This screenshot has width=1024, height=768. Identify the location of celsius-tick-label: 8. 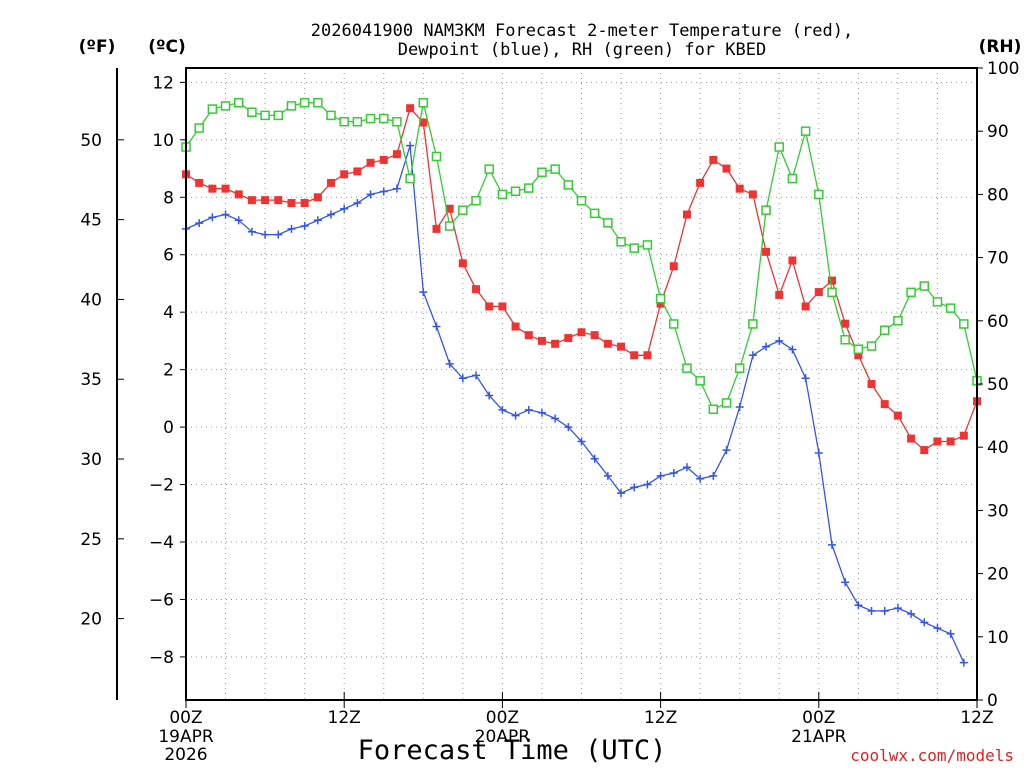
(168, 198).